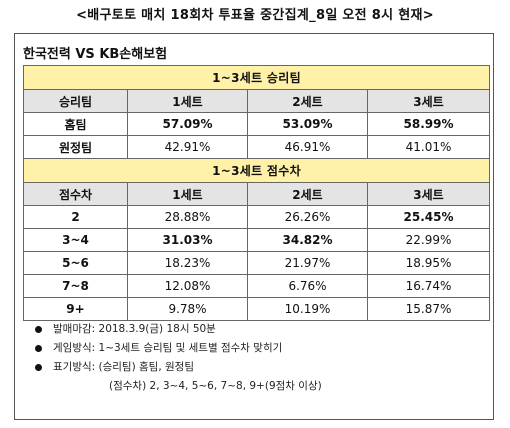 The image size is (510, 428). What do you see at coordinates (95, 54) in the screenshot?
I see `match-title: 한국전력 VS KB손해보험` at bounding box center [95, 54].